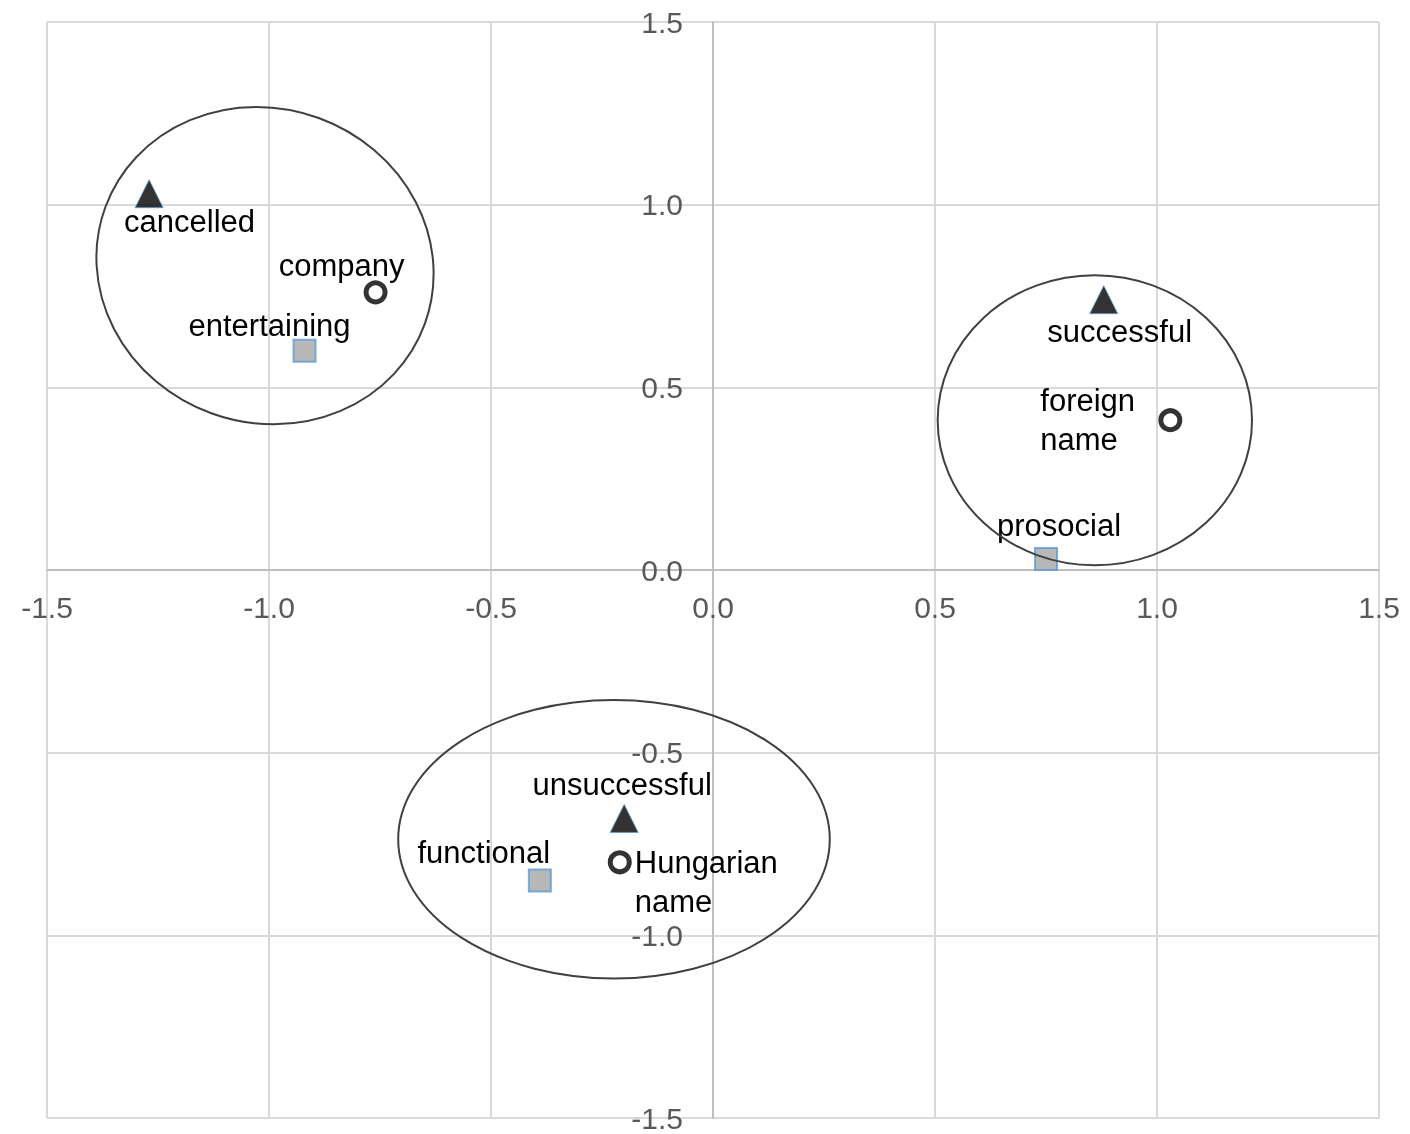 Image resolution: width=1410 pixels, height=1134 pixels. I want to click on annotation: cancelled, so click(190, 222).